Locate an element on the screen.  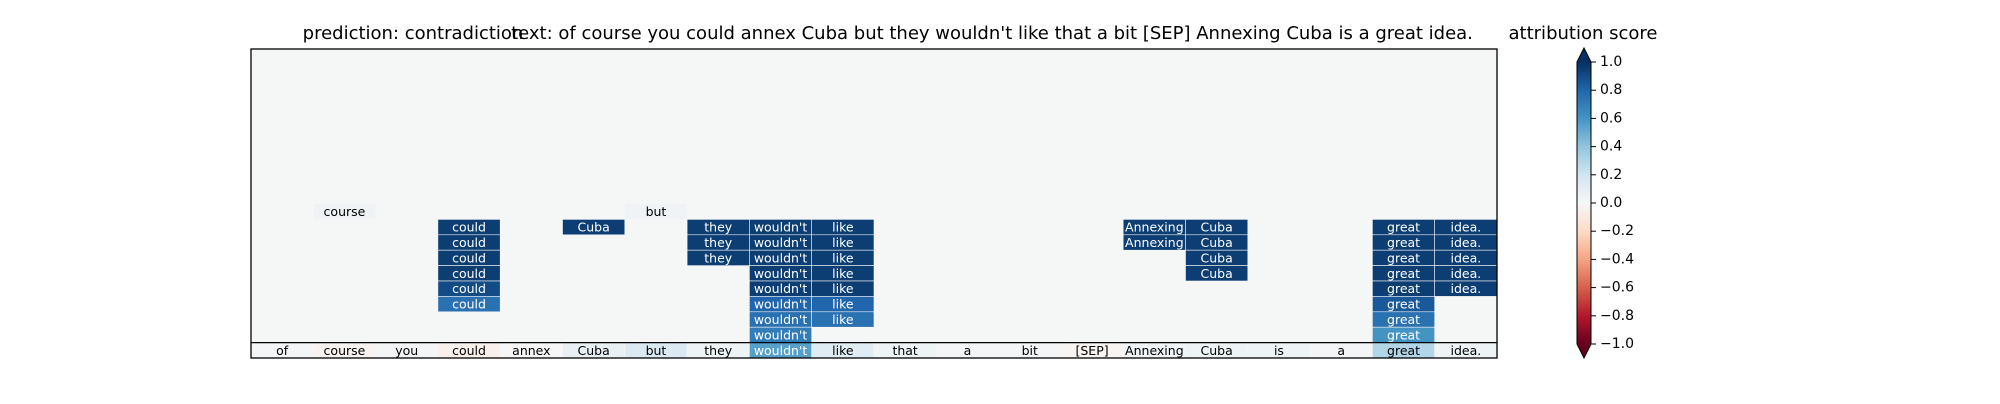
colorbar-title: attribution score is located at coordinates (1583, 33).